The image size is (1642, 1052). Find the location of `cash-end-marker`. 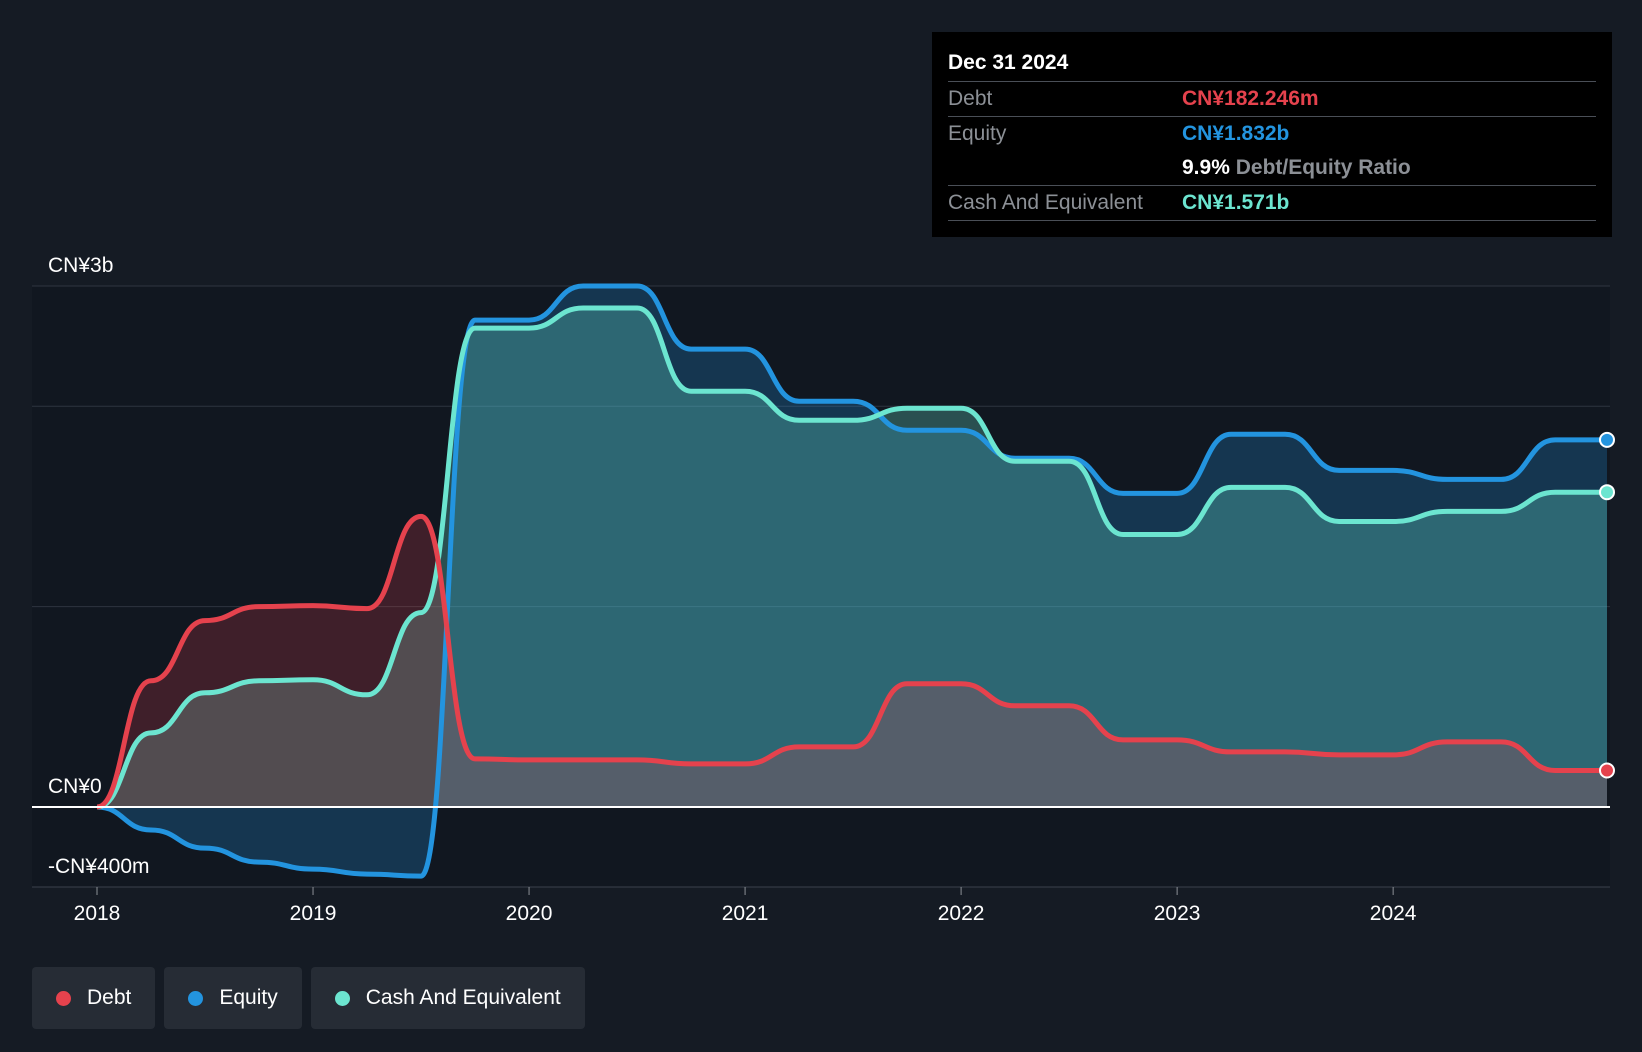

cash-end-marker is located at coordinates (1607, 492).